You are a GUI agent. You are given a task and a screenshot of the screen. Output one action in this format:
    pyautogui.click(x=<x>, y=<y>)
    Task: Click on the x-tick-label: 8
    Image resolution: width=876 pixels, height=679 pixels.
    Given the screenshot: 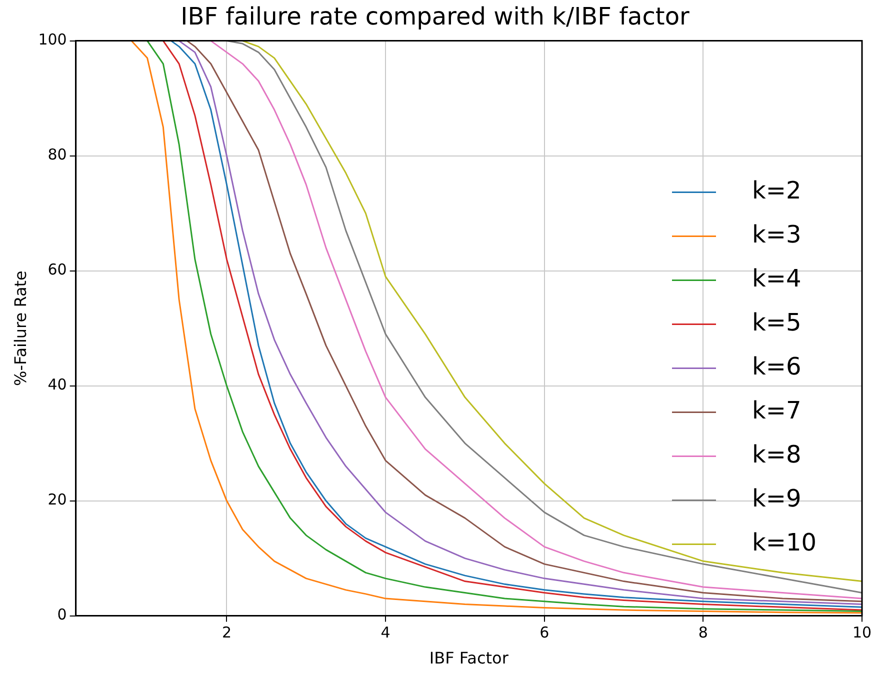 What is the action you would take?
    pyautogui.click(x=703, y=633)
    